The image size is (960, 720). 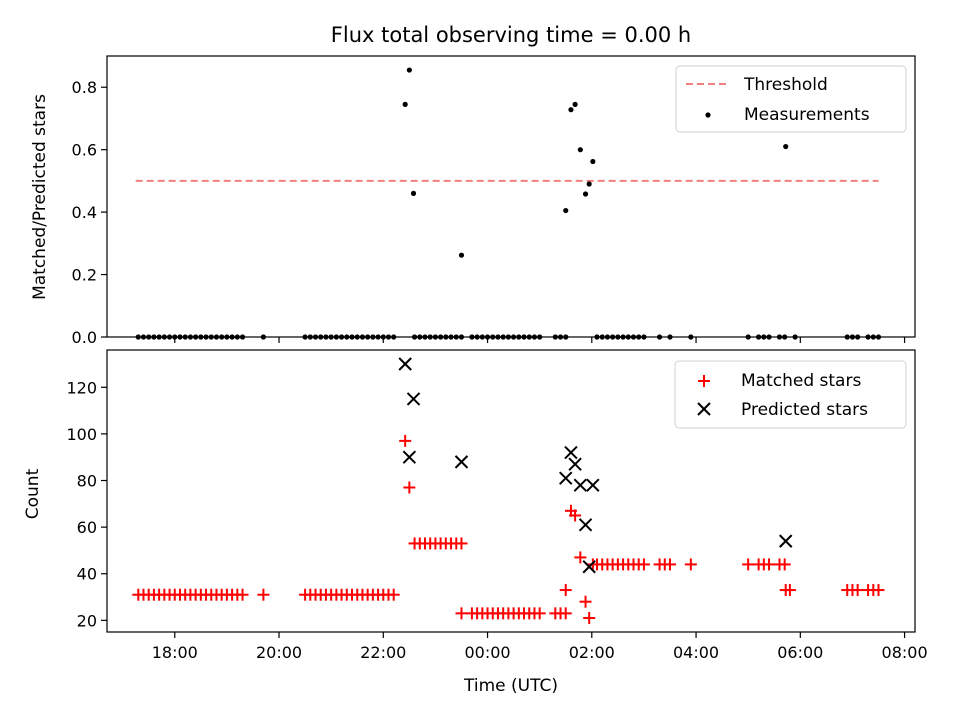 What do you see at coordinates (87, 620) in the screenshot?
I see `bottom-y-tick-label: 20` at bounding box center [87, 620].